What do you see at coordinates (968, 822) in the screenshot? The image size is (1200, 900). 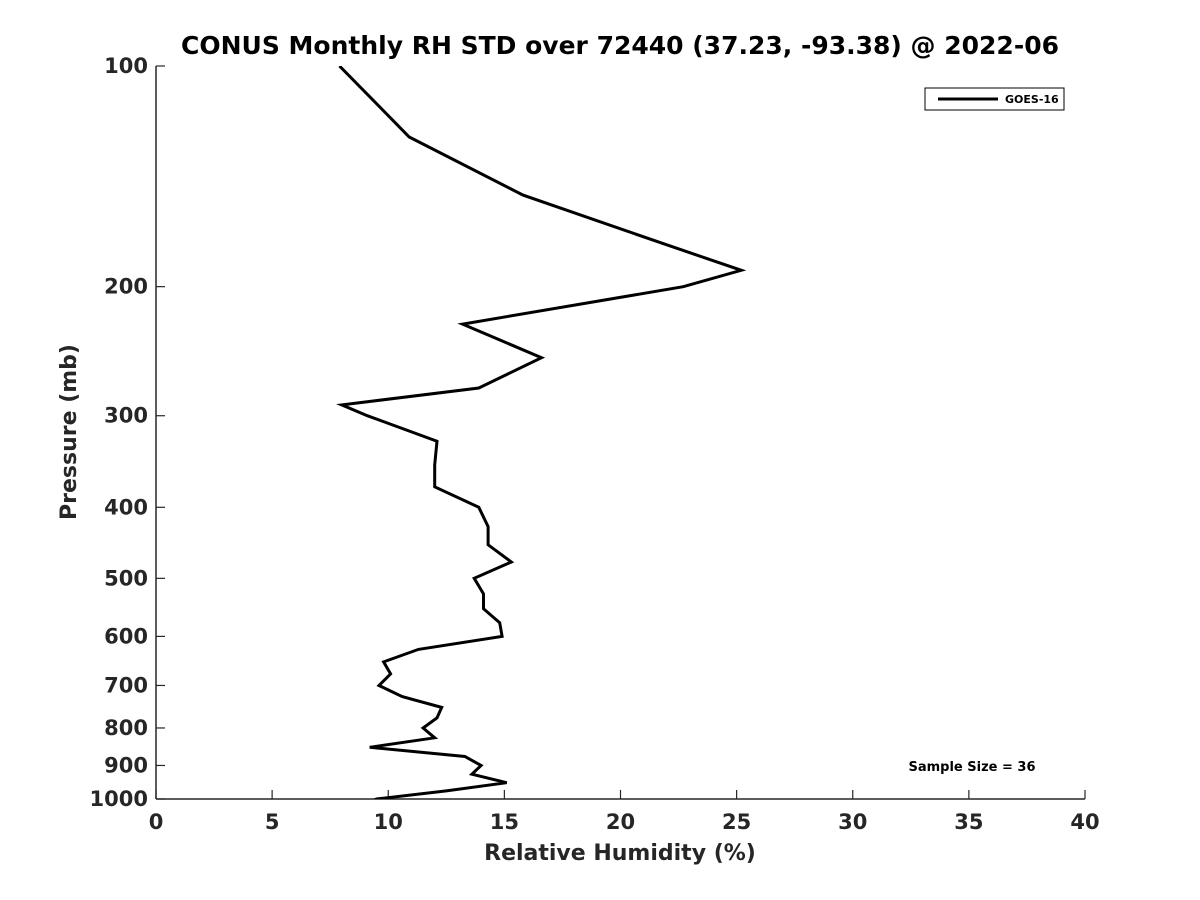 I see `x-tick-label: 35` at bounding box center [968, 822].